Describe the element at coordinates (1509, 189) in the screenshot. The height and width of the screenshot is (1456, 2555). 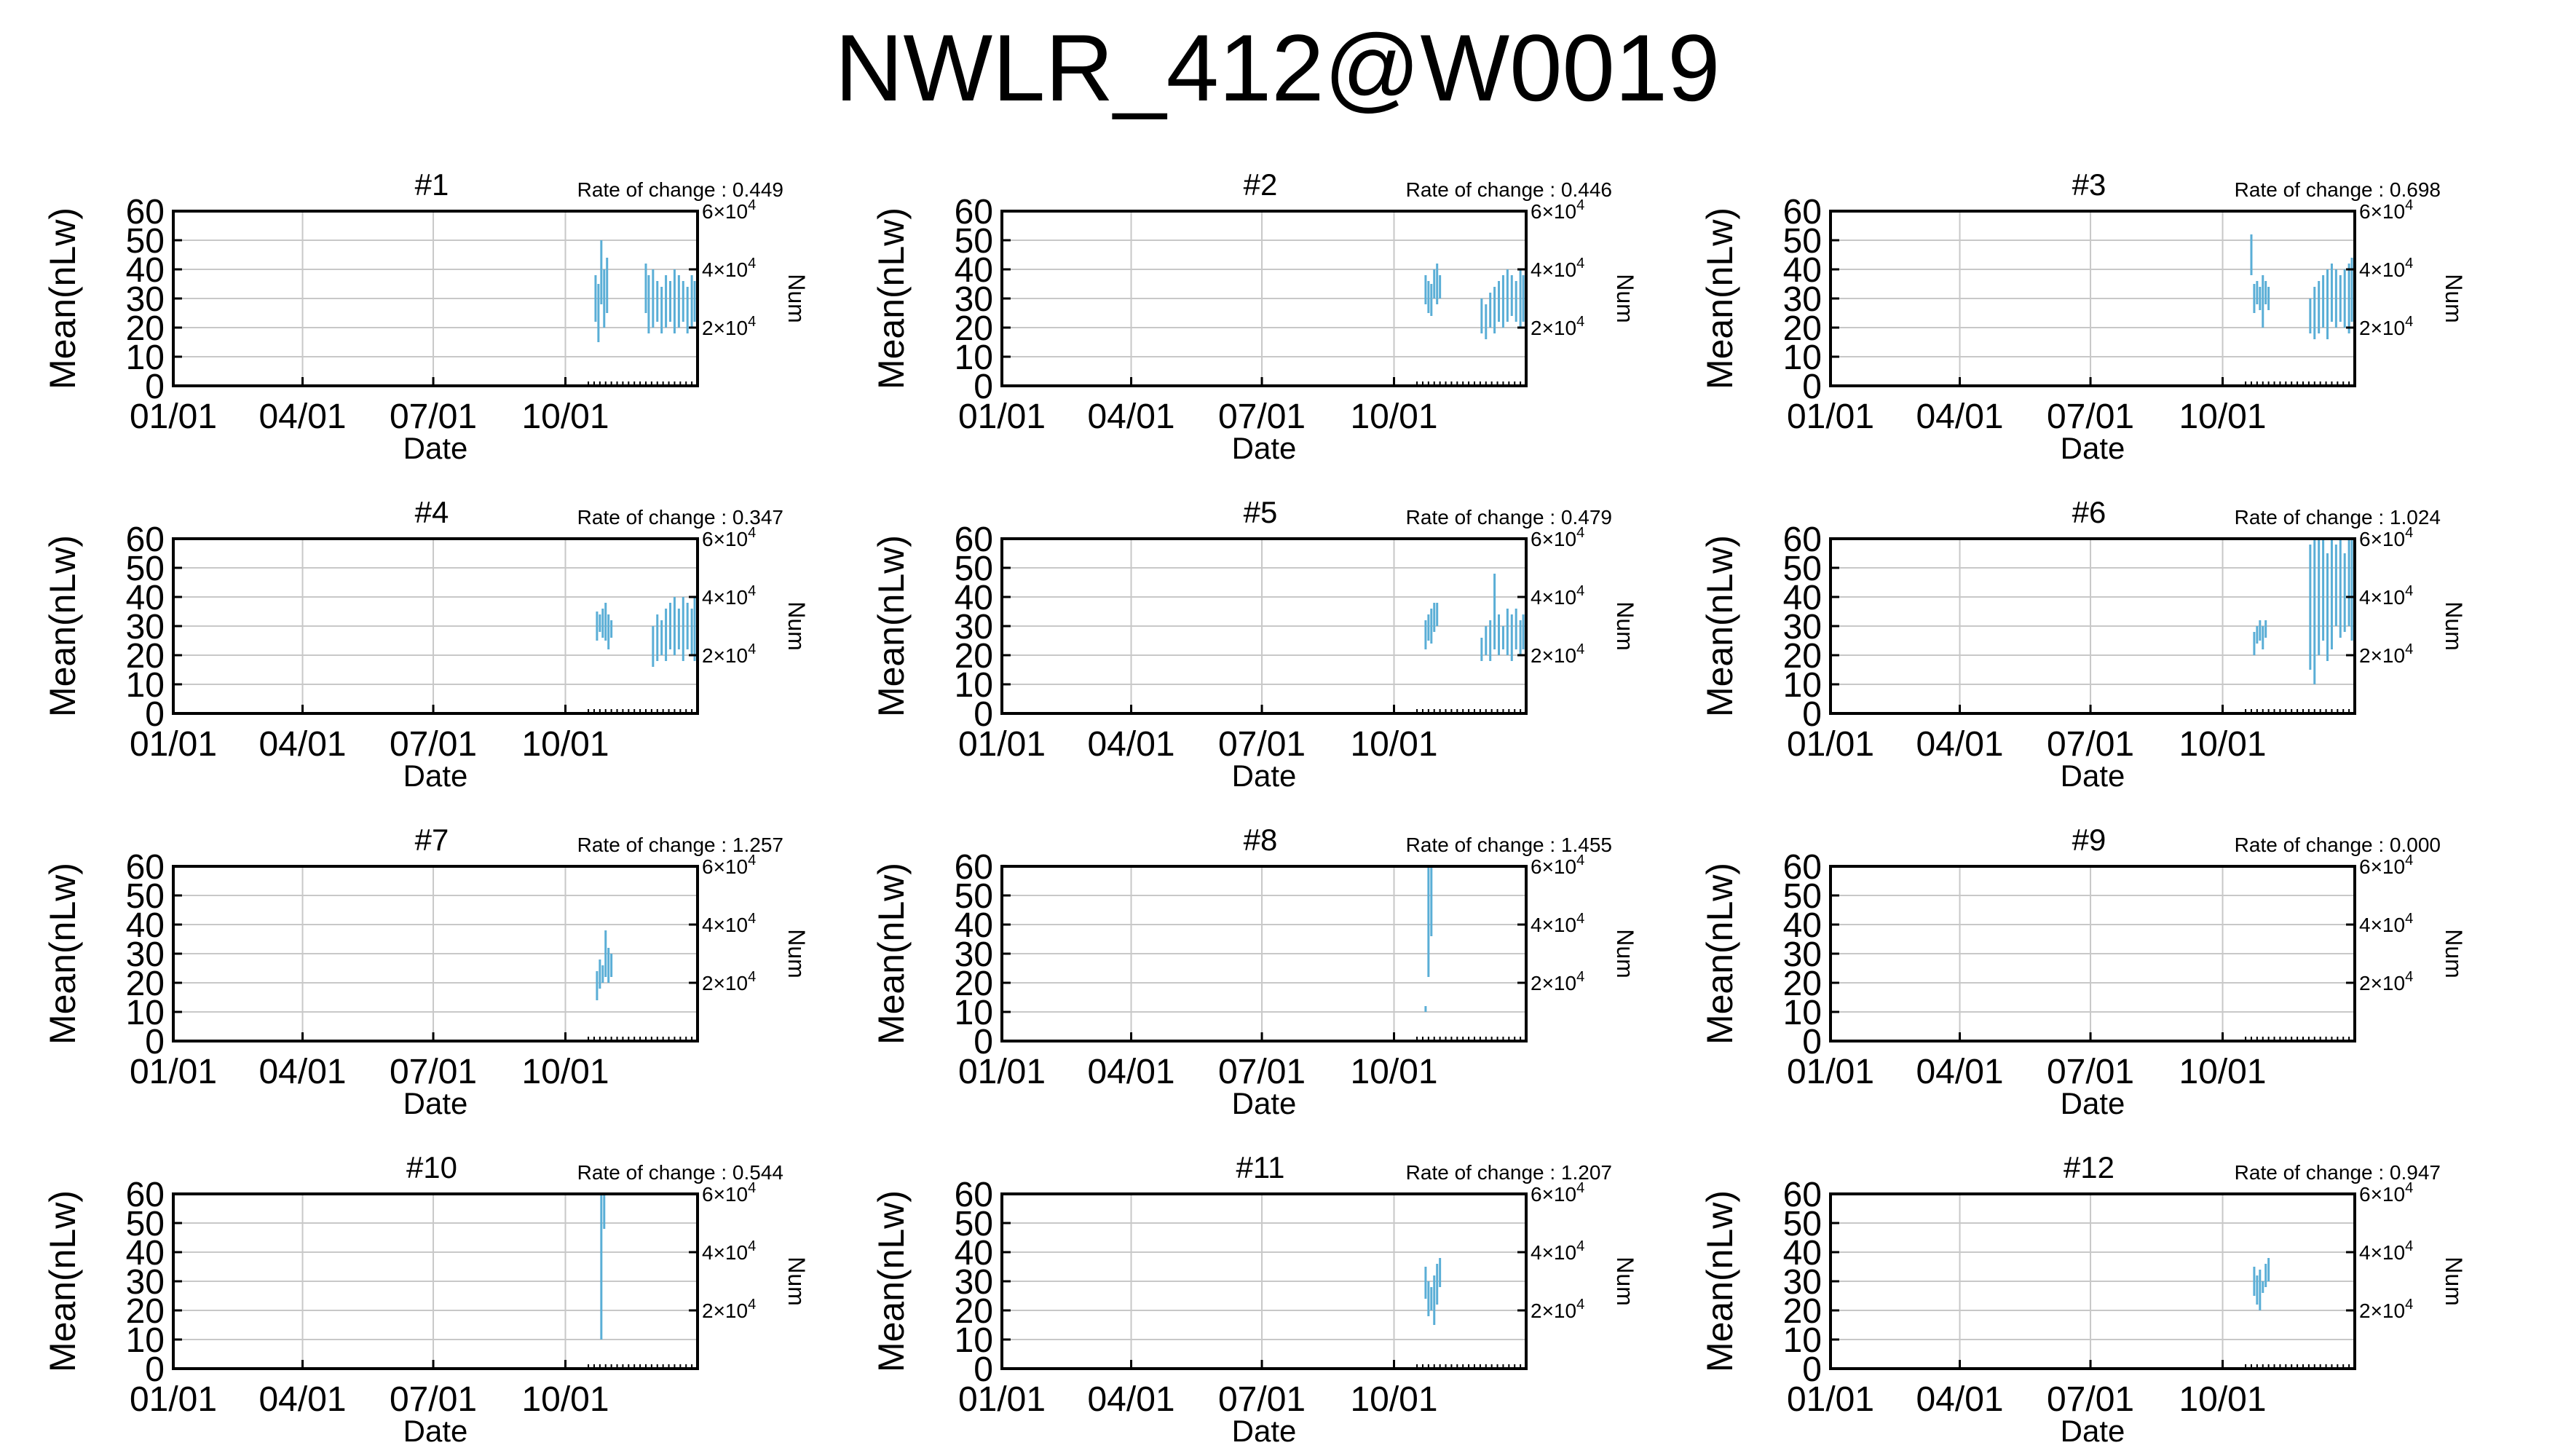
I see `rate-of-change: Rate of change : 0.446` at that location.